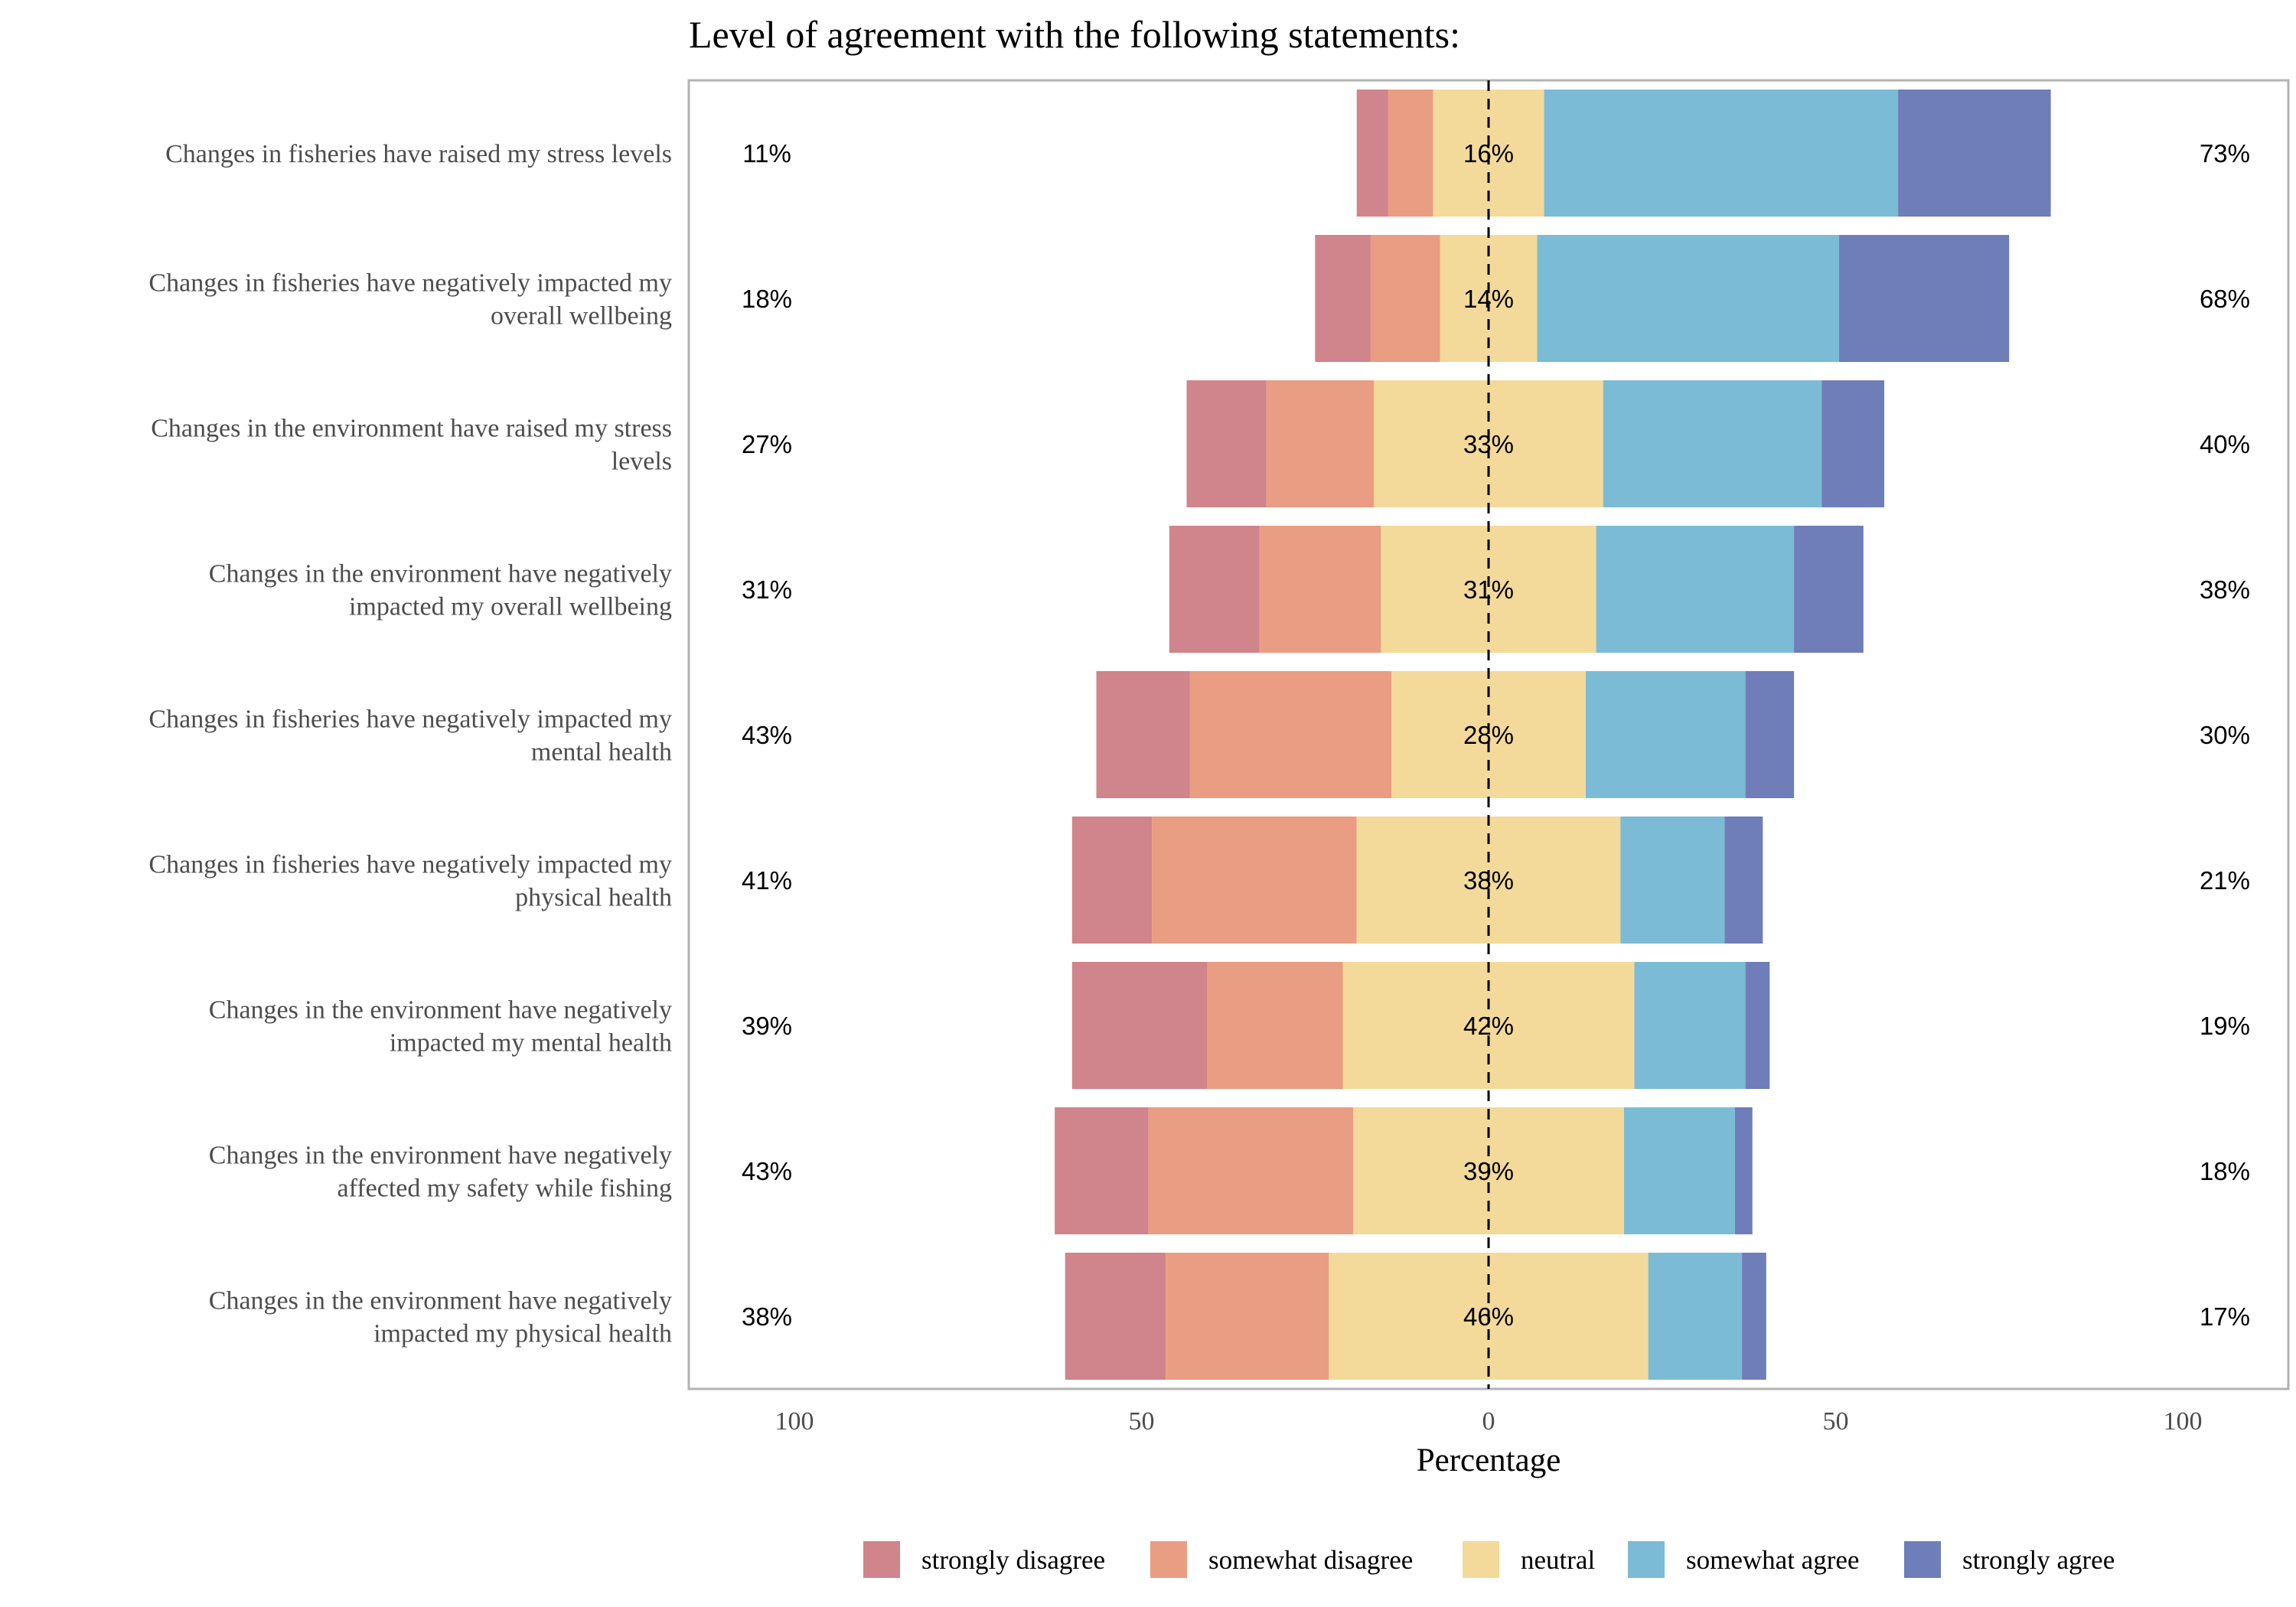 This screenshot has width=2296, height=1607. Describe the element at coordinates (2225, 735) in the screenshot. I see `agree-total-label: 30%` at that location.